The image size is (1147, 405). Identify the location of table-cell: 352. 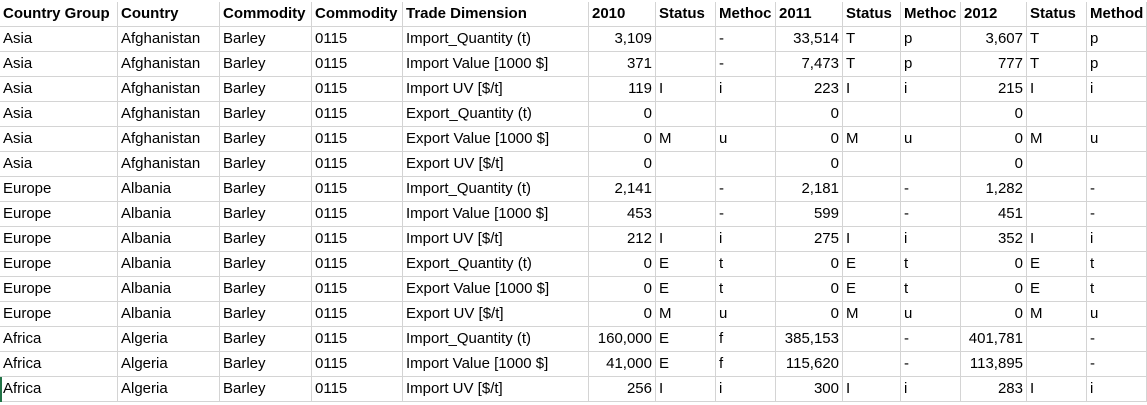
(994, 239).